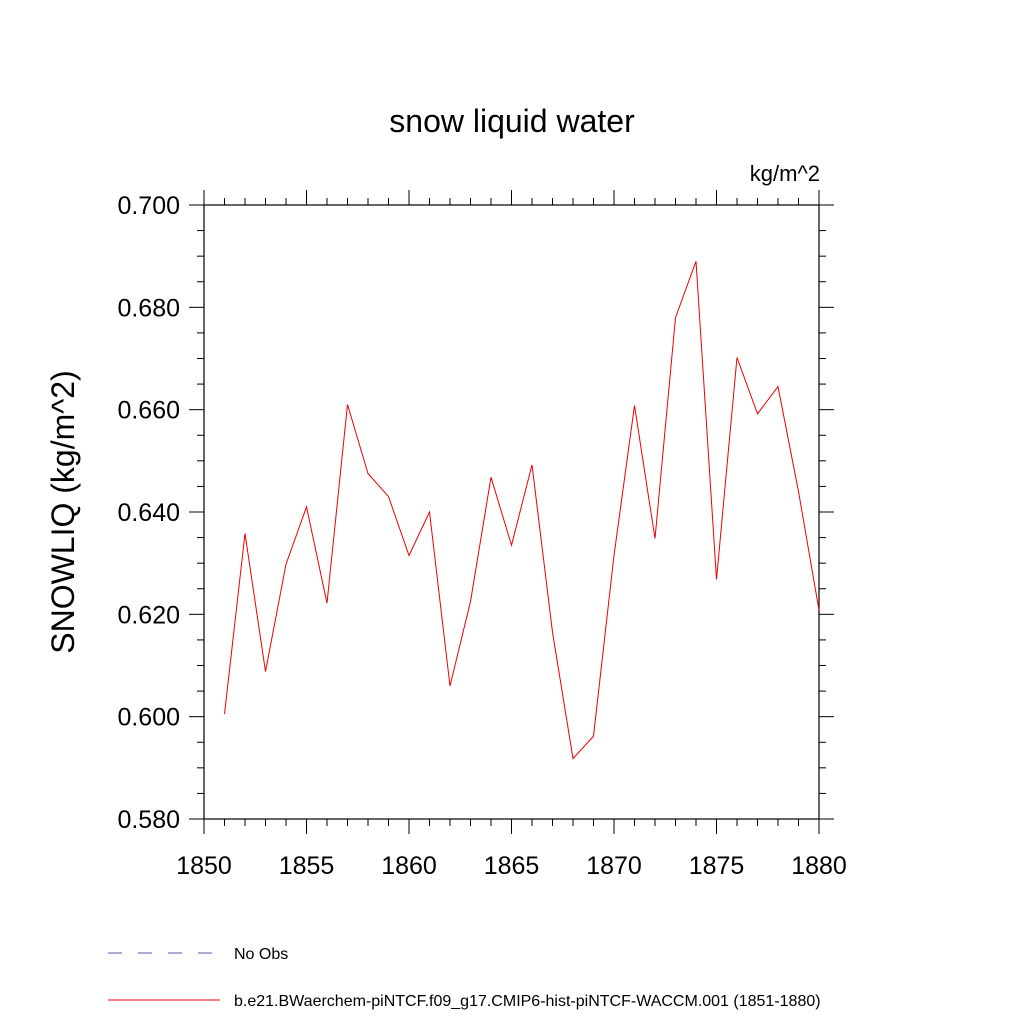  I want to click on x-tick-label: 1860, so click(409, 866).